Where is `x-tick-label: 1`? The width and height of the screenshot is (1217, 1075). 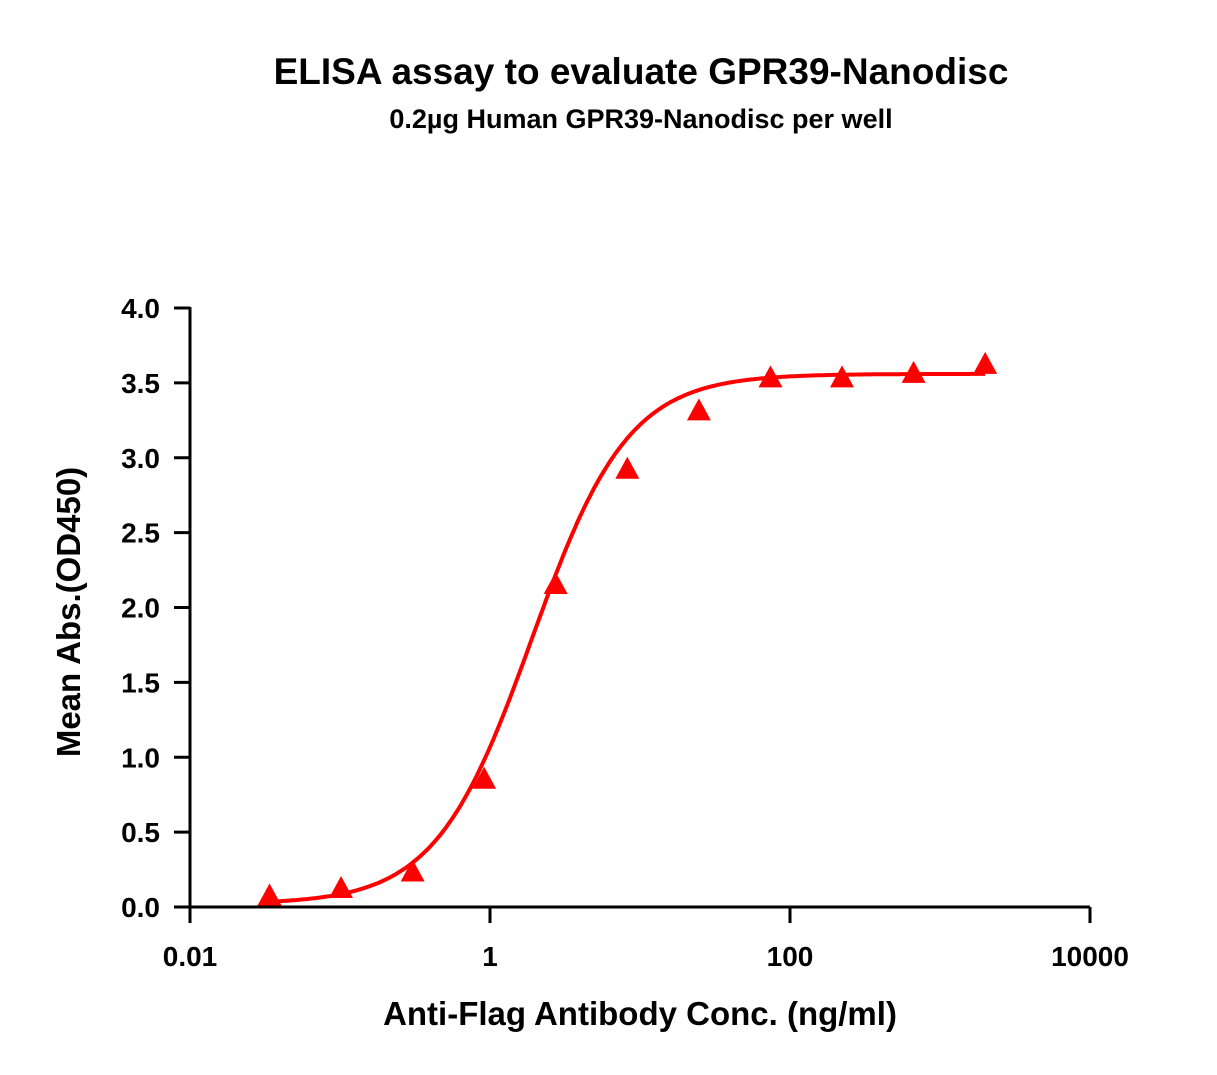
x-tick-label: 1 is located at coordinates (490, 956).